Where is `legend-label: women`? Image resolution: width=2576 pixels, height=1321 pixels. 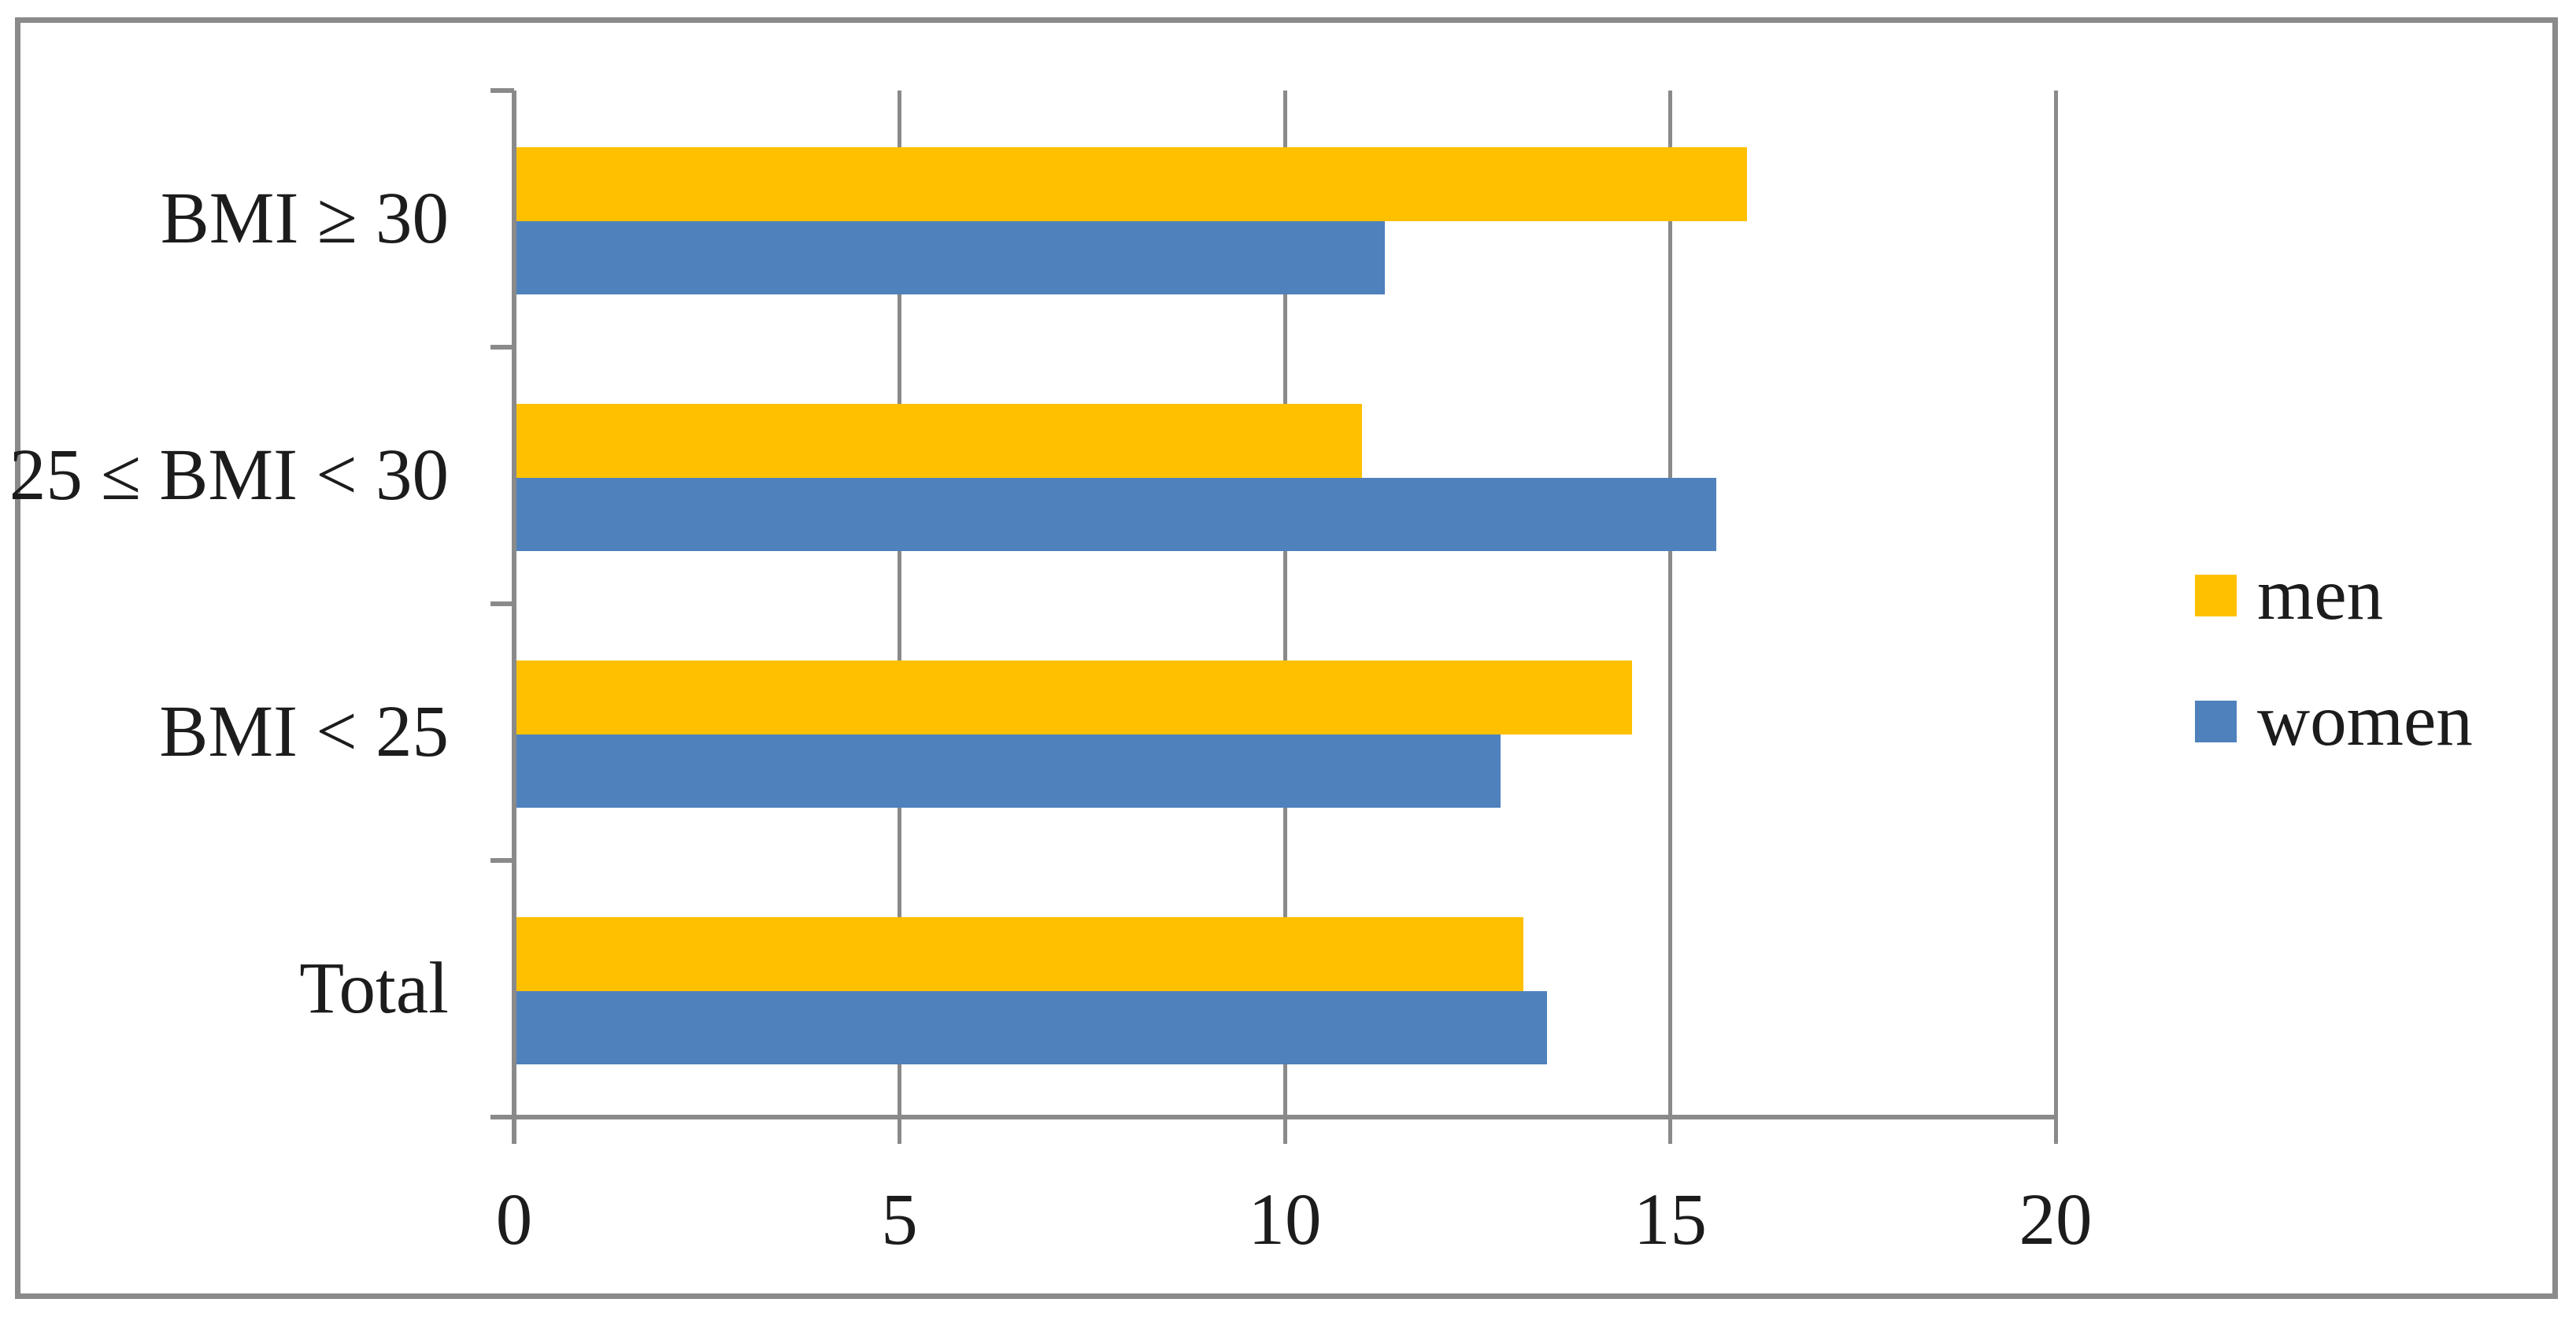
legend-label: women is located at coordinates (2365, 720).